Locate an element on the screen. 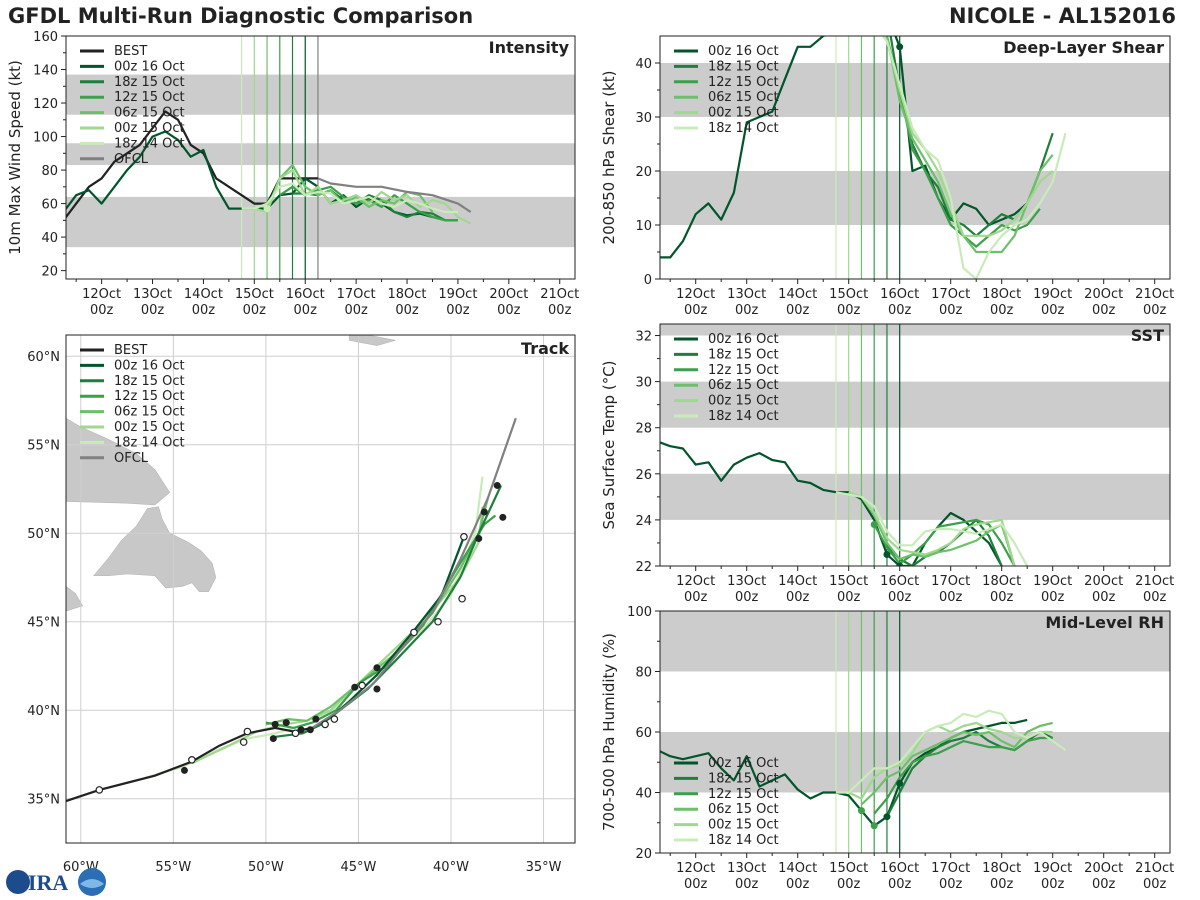  panel-title: Track is located at coordinates (545, 348).